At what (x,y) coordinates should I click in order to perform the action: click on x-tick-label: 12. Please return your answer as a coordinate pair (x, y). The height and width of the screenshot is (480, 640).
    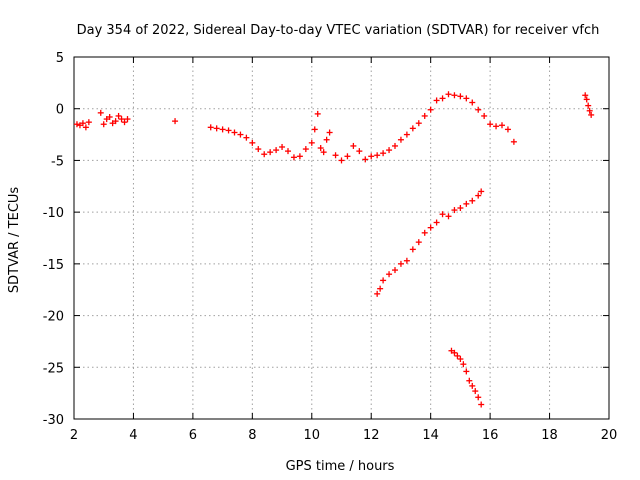
    Looking at the image, I should click on (371, 435).